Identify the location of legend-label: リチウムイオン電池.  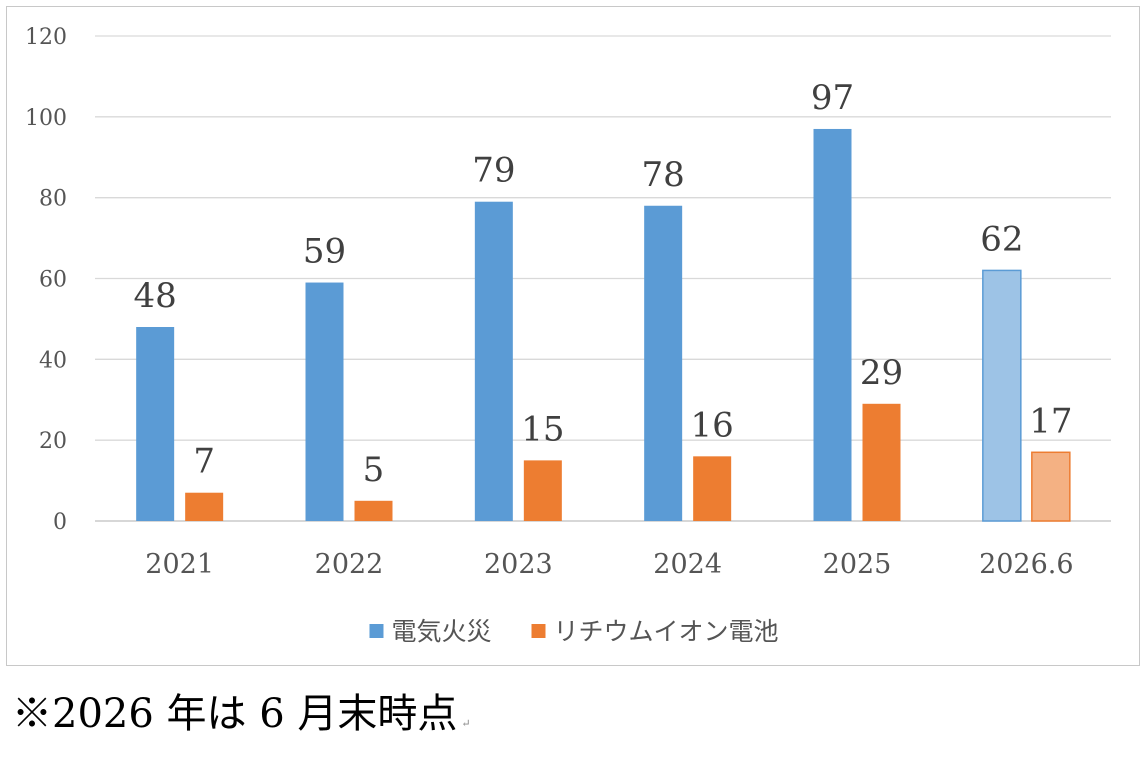
(666, 631).